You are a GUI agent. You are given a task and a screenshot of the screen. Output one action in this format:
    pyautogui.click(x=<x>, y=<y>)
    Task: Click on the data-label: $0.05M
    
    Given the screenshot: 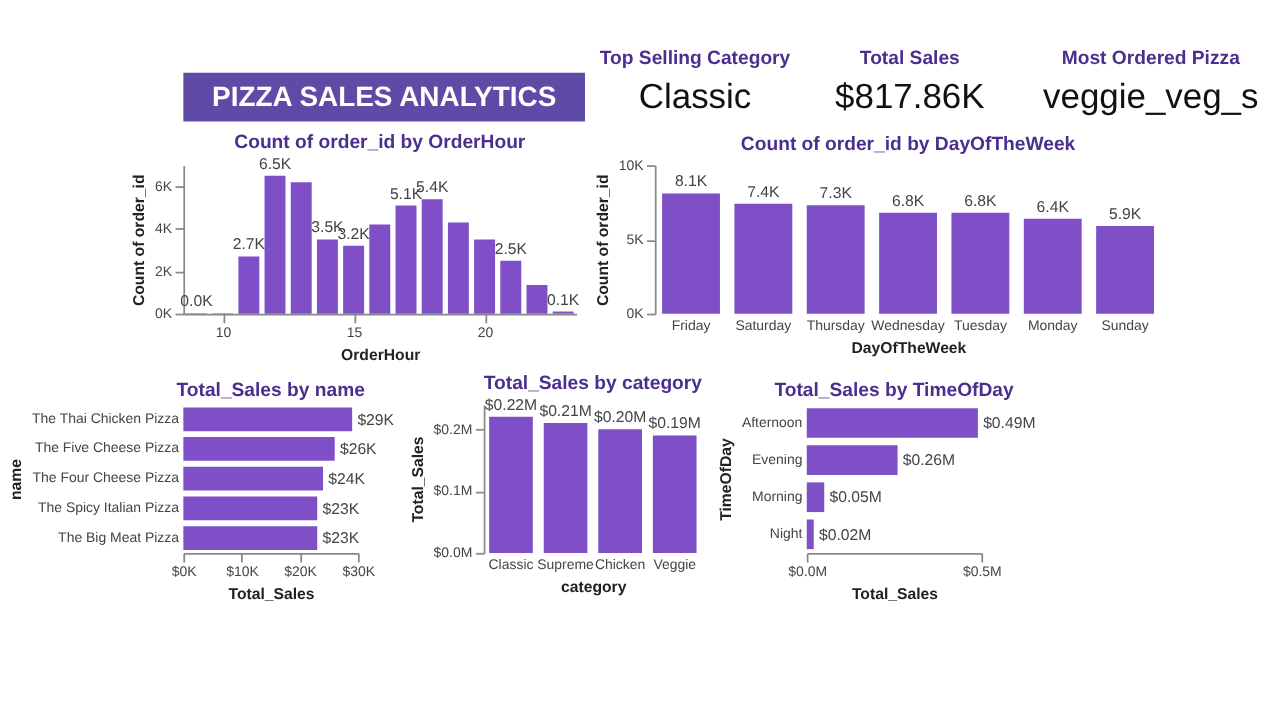 What is the action you would take?
    pyautogui.click(x=855, y=497)
    